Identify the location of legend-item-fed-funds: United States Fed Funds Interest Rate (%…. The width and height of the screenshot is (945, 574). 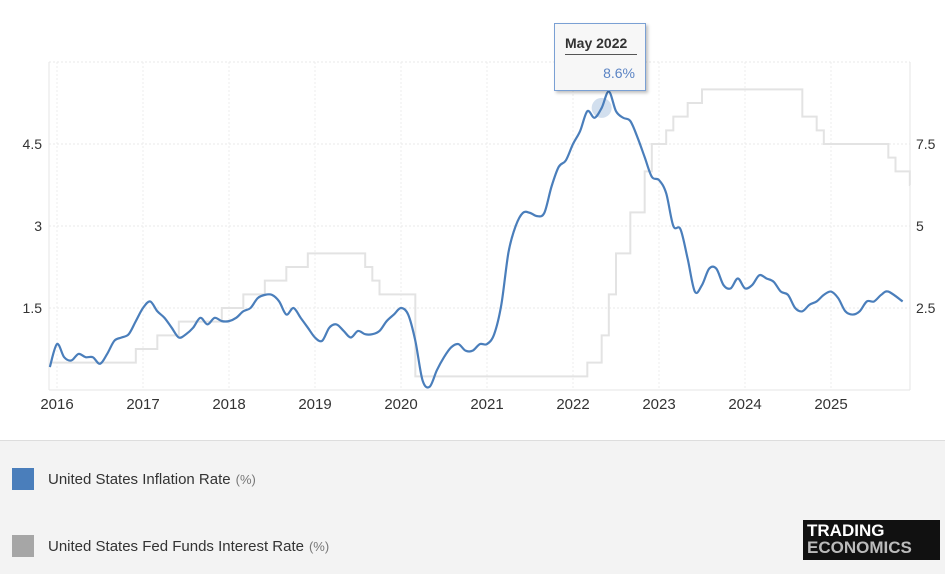
(170, 546).